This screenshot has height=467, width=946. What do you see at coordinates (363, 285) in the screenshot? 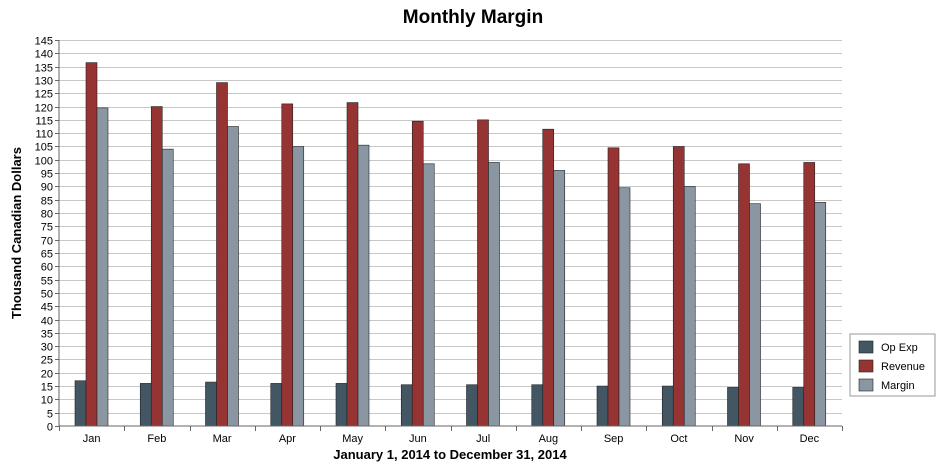
I see `bar-margin-may` at bounding box center [363, 285].